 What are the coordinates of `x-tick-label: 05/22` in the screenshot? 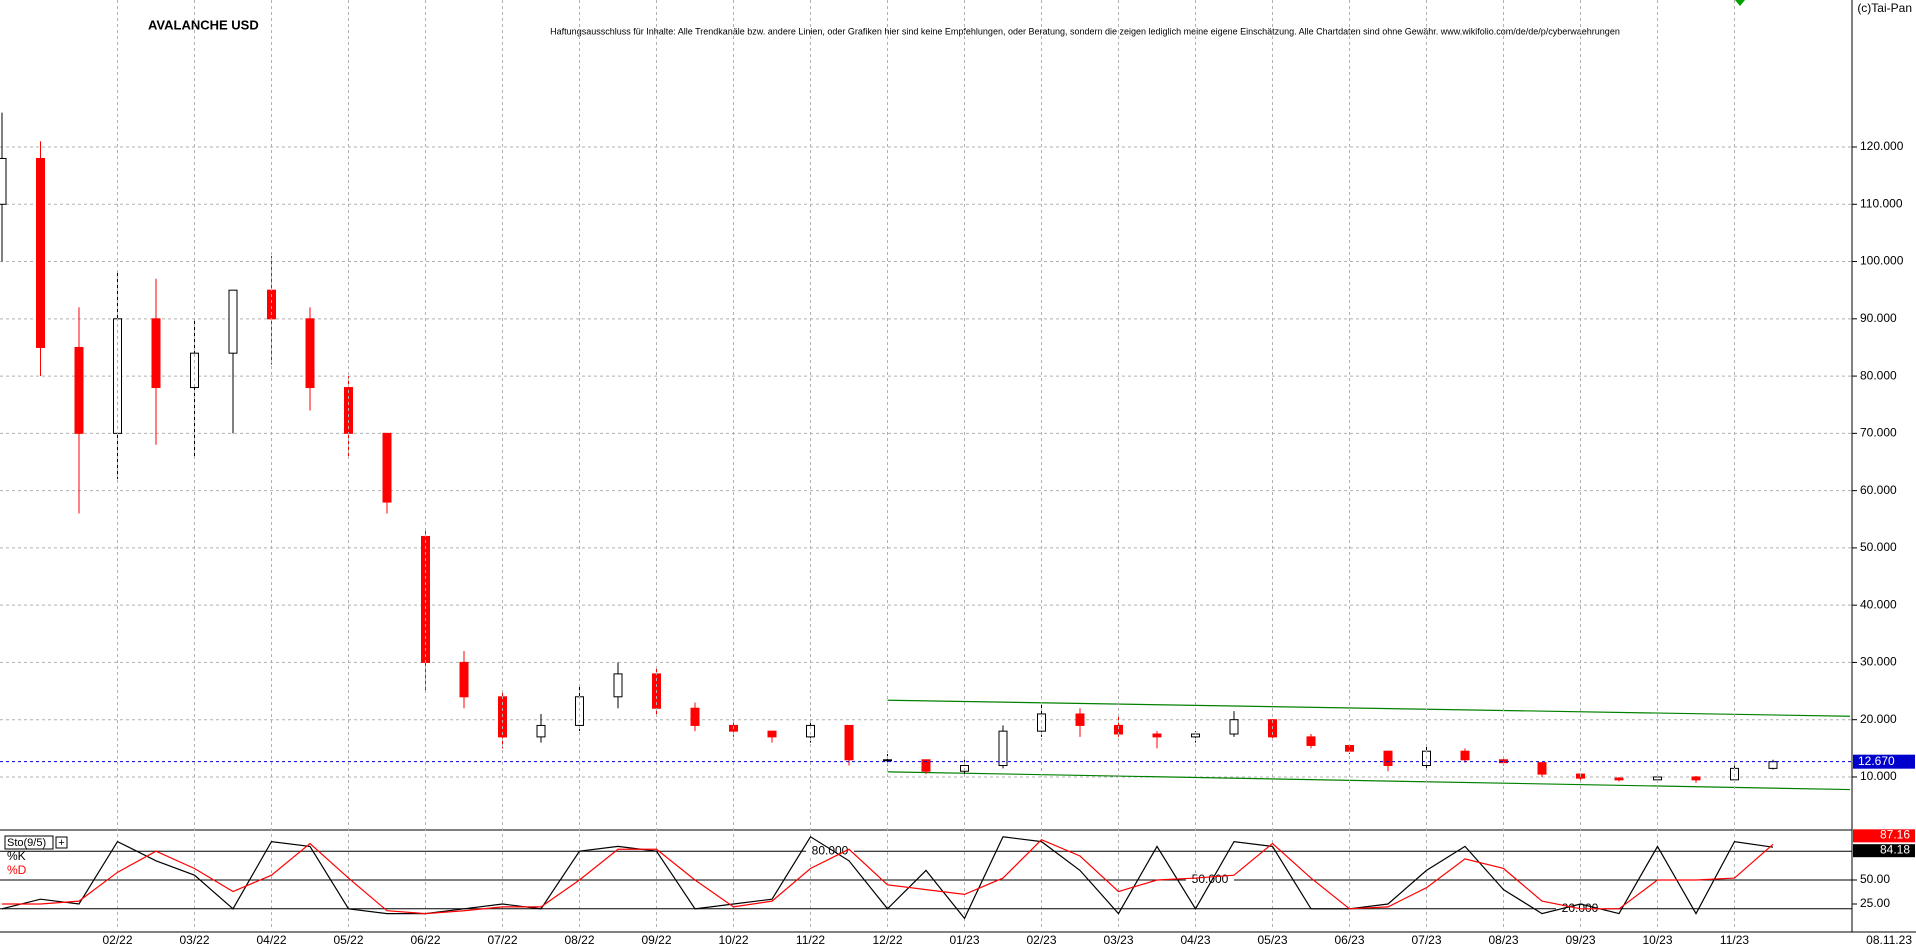 It's located at (348, 940).